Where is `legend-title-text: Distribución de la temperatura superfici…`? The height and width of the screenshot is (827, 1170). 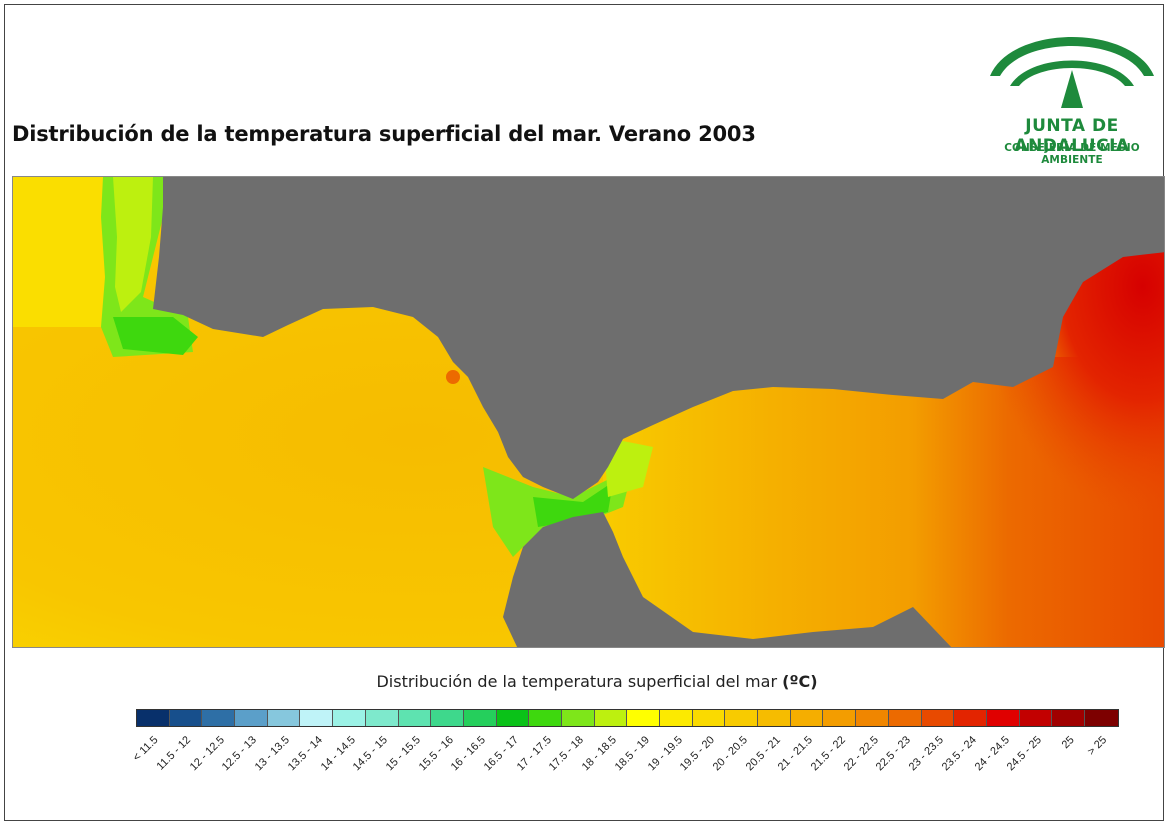
legend-title-text: Distribución de la temperatura superfici… is located at coordinates (577, 681).